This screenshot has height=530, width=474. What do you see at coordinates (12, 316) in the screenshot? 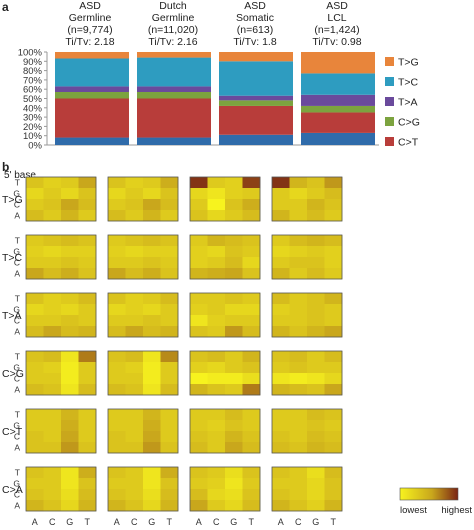
I see `row-group-label-t-to-a: T>A` at bounding box center [12, 316].